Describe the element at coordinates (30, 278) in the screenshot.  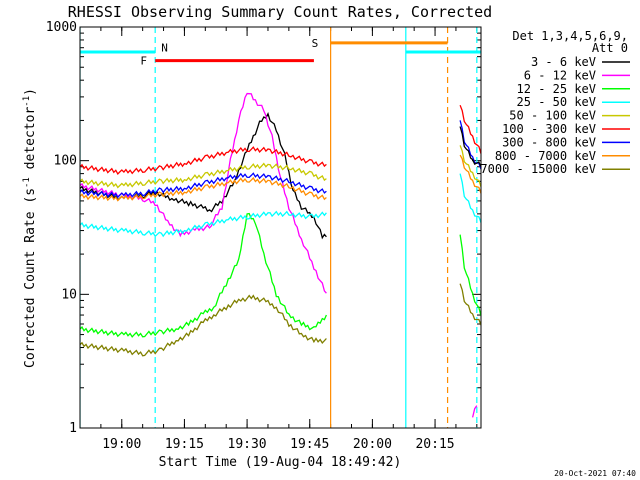
I see `y-axis-label-main: Corrected Count Rate (s` at that location.